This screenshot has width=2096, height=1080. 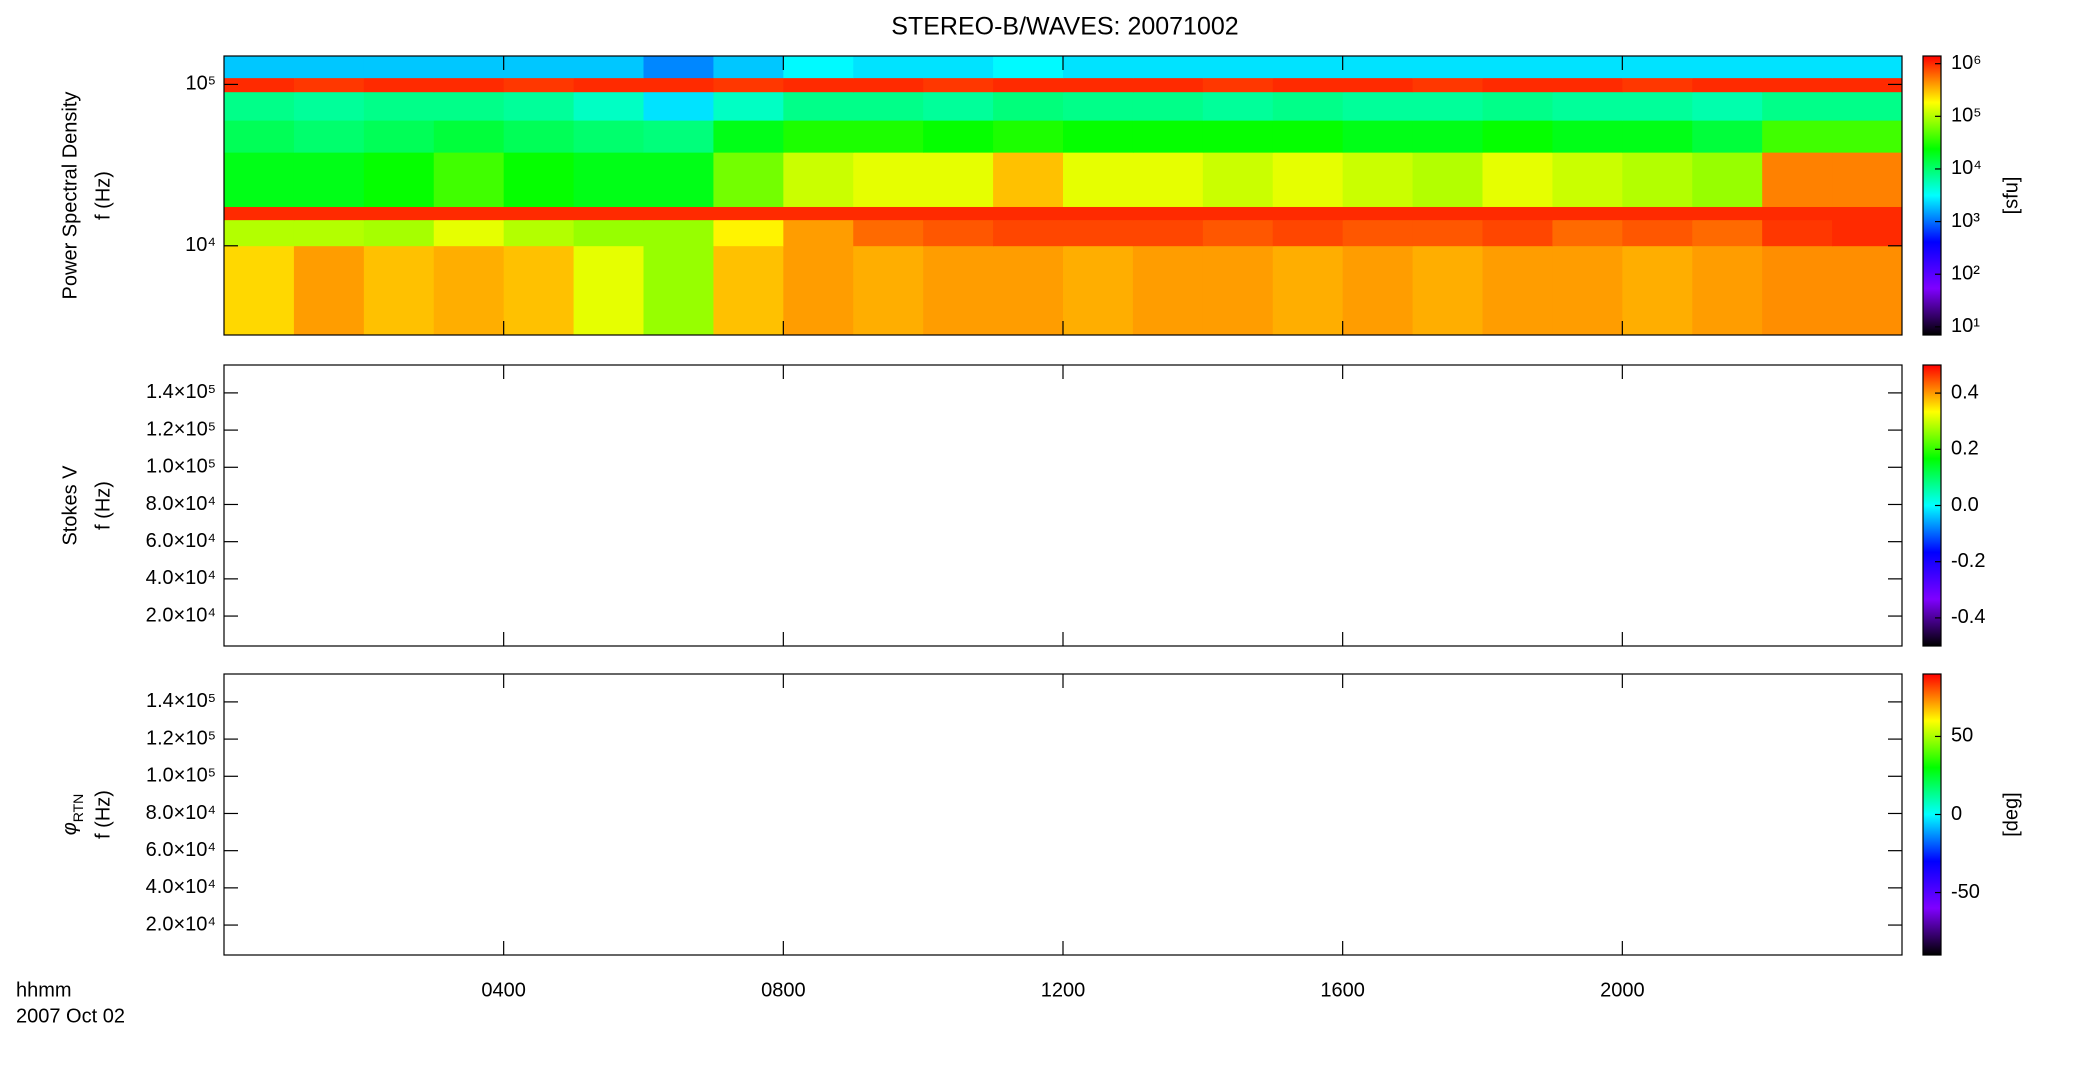 I want to click on x-tick-label: 0800, so click(x=783, y=990).